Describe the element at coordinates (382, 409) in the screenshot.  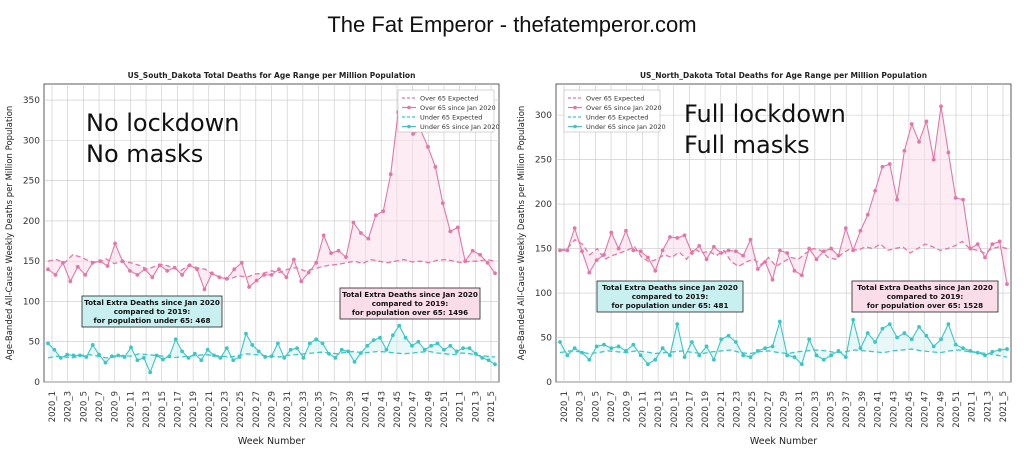
I see `x-tick-label: 2020_43` at that location.